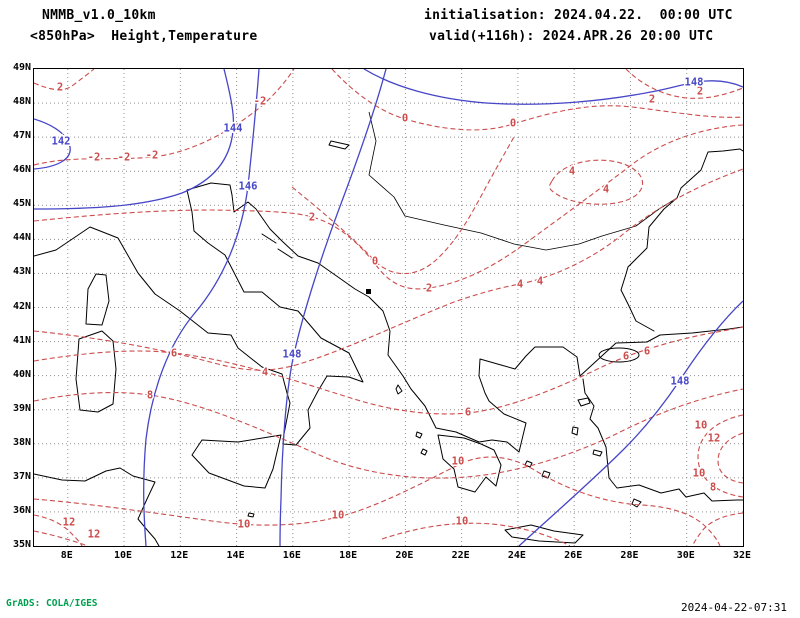 The width and height of the screenshot is (800, 618). Describe the element at coordinates (685, 555) in the screenshot. I see `x-axis-tick-label: 30E` at that location.